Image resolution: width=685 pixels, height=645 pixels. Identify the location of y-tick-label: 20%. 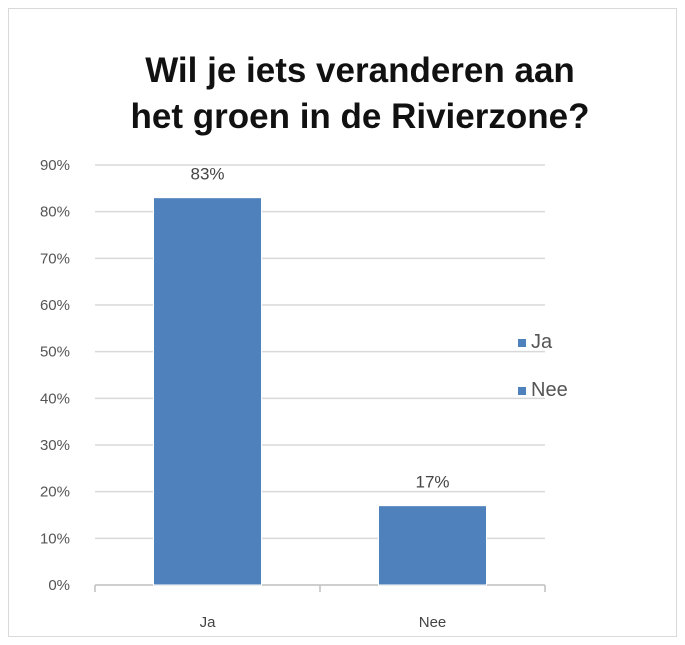
(55, 492).